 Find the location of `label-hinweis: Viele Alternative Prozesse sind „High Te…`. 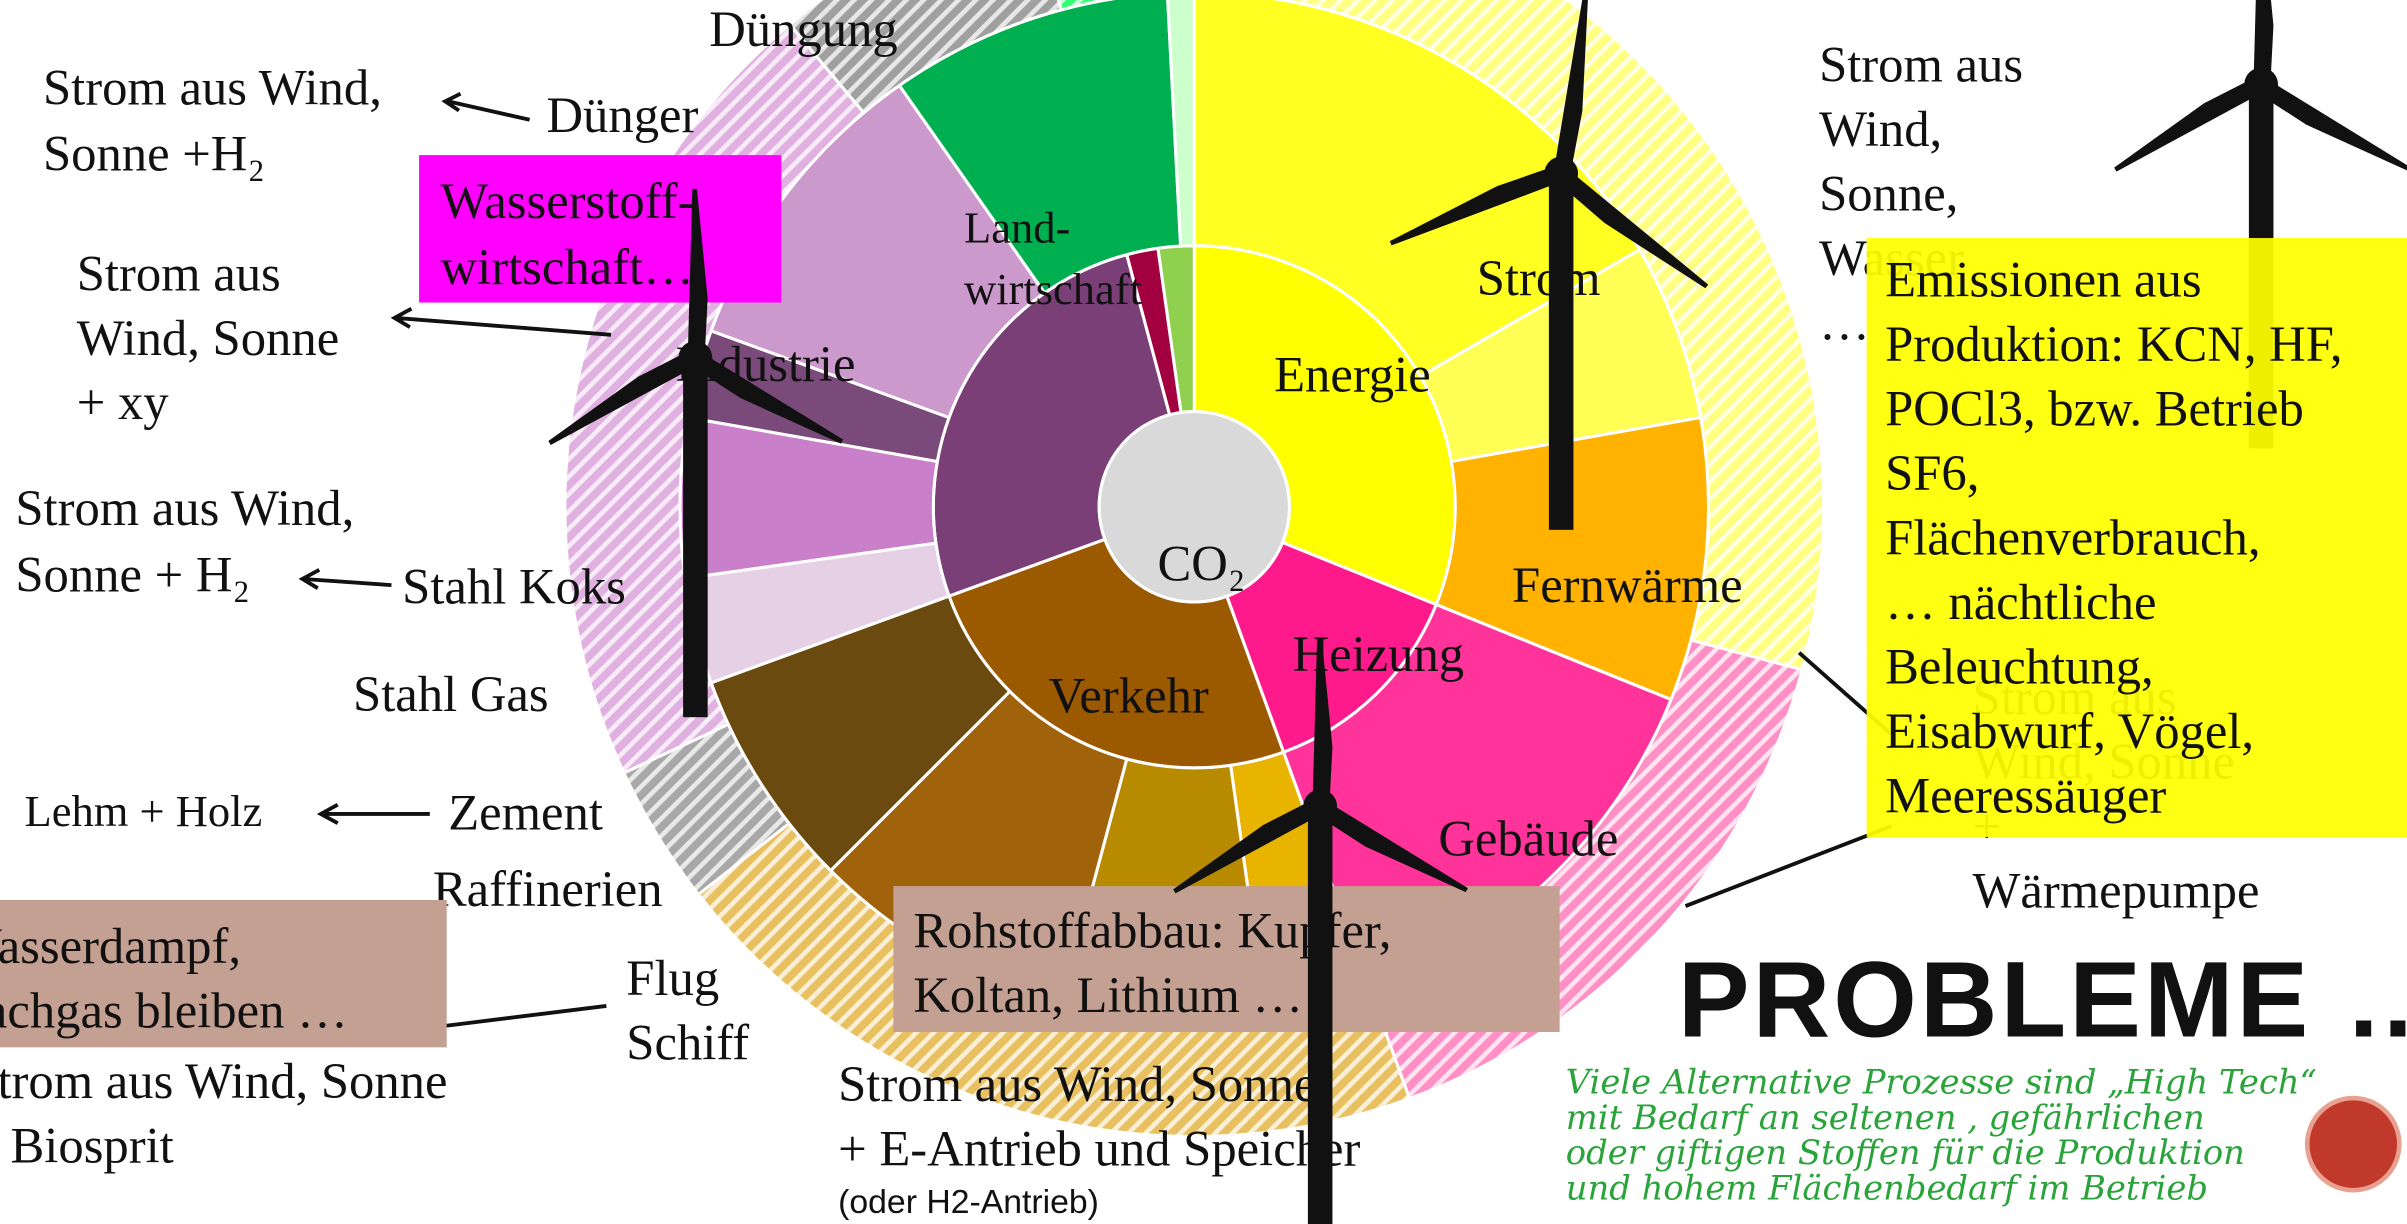

label-hinweis: Viele Alternative Prozesse sind „High Te… is located at coordinates (1941, 1081).